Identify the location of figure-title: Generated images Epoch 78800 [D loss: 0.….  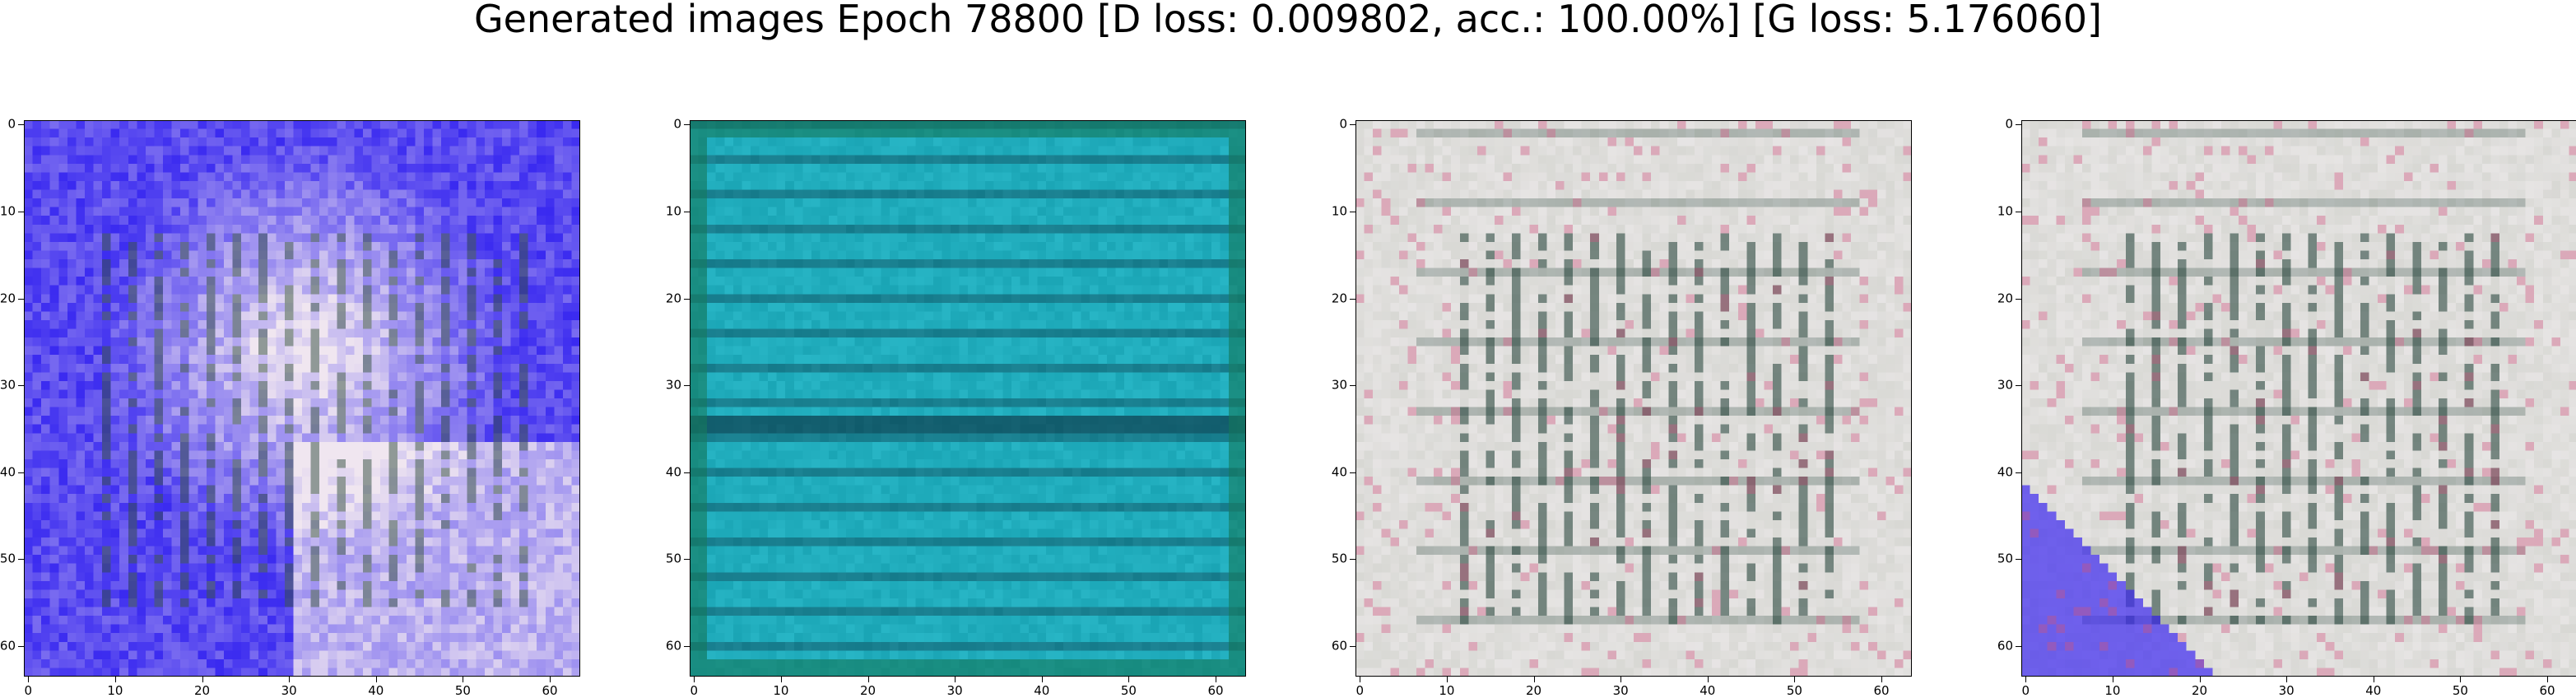
(1288, 19).